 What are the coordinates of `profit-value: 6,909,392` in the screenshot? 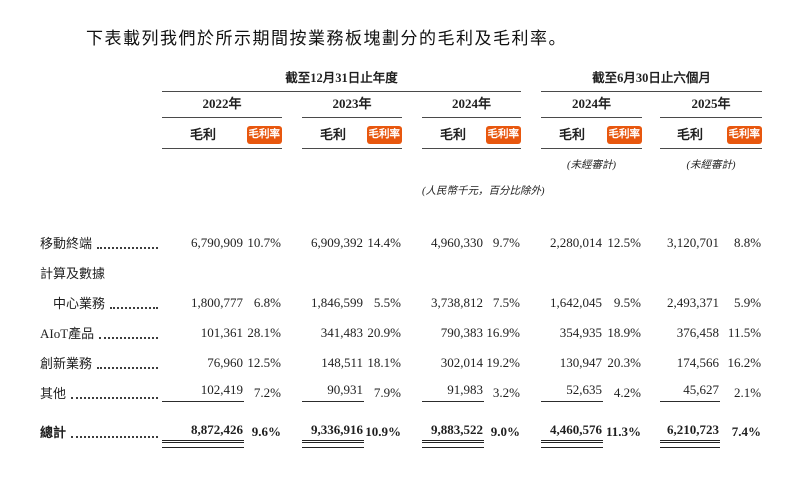 It's located at (337, 242).